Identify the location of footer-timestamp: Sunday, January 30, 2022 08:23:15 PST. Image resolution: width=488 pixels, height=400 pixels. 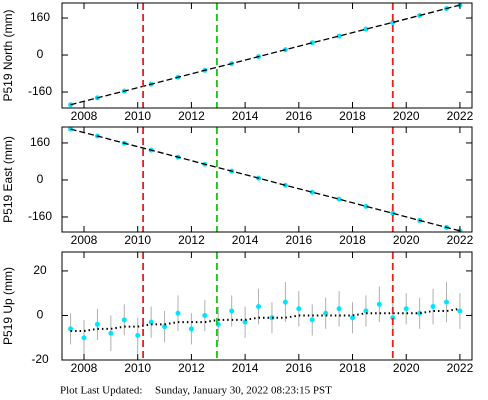
(243, 391).